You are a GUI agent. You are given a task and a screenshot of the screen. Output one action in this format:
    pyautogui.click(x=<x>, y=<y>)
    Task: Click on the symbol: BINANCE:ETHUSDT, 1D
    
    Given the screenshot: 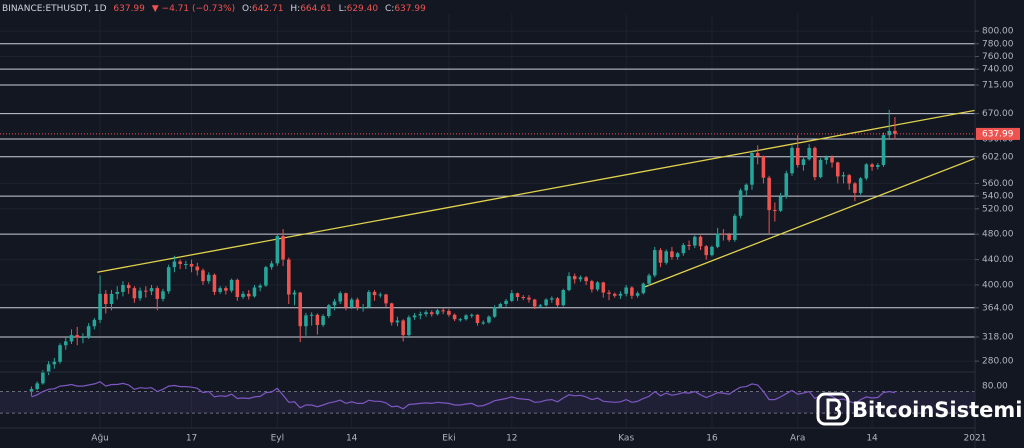 What is the action you would take?
    pyautogui.click(x=54, y=9)
    